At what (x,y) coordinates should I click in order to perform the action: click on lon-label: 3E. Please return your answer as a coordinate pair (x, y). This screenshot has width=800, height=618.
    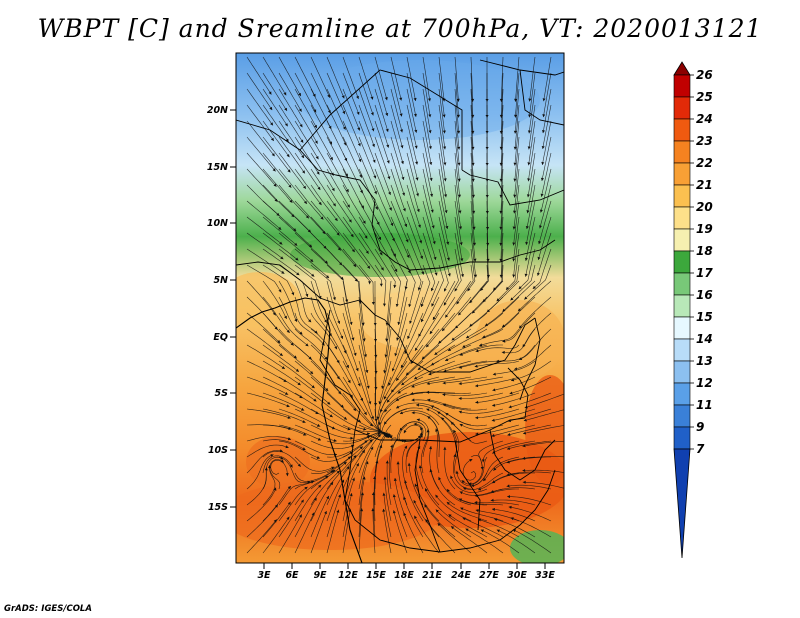
    Looking at the image, I should click on (264, 575).